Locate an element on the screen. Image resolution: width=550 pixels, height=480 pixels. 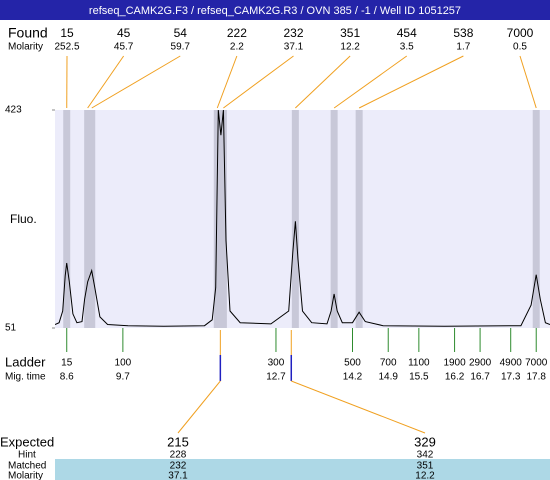
found-molarity: 0.5 is located at coordinates (520, 47).